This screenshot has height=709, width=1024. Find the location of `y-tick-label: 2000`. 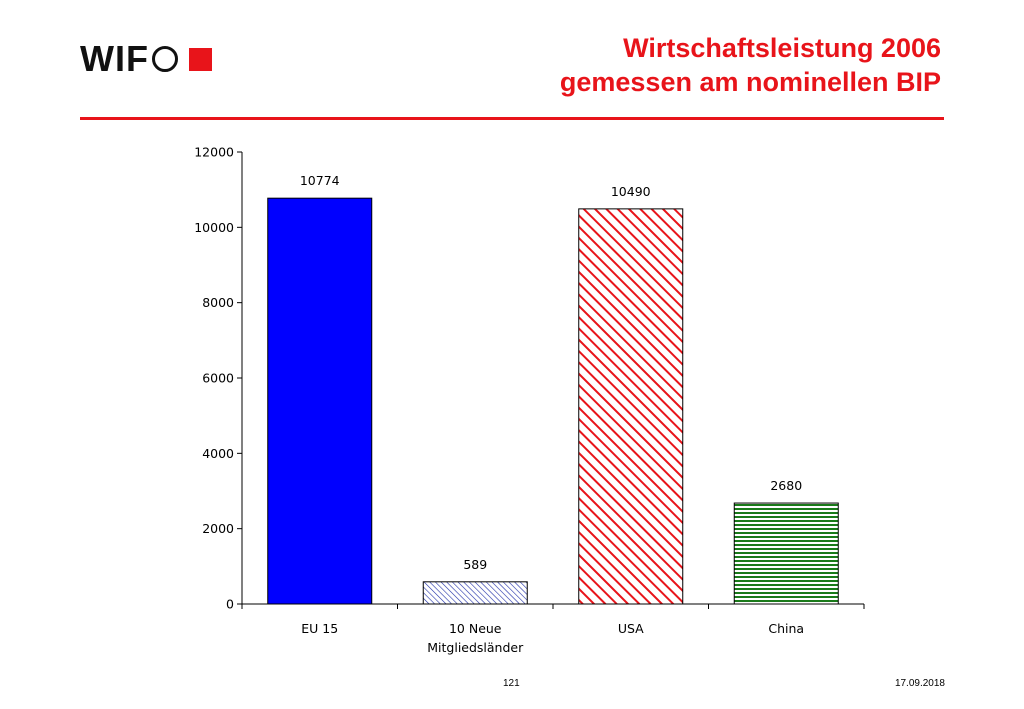

y-tick-label: 2000 is located at coordinates (218, 528).